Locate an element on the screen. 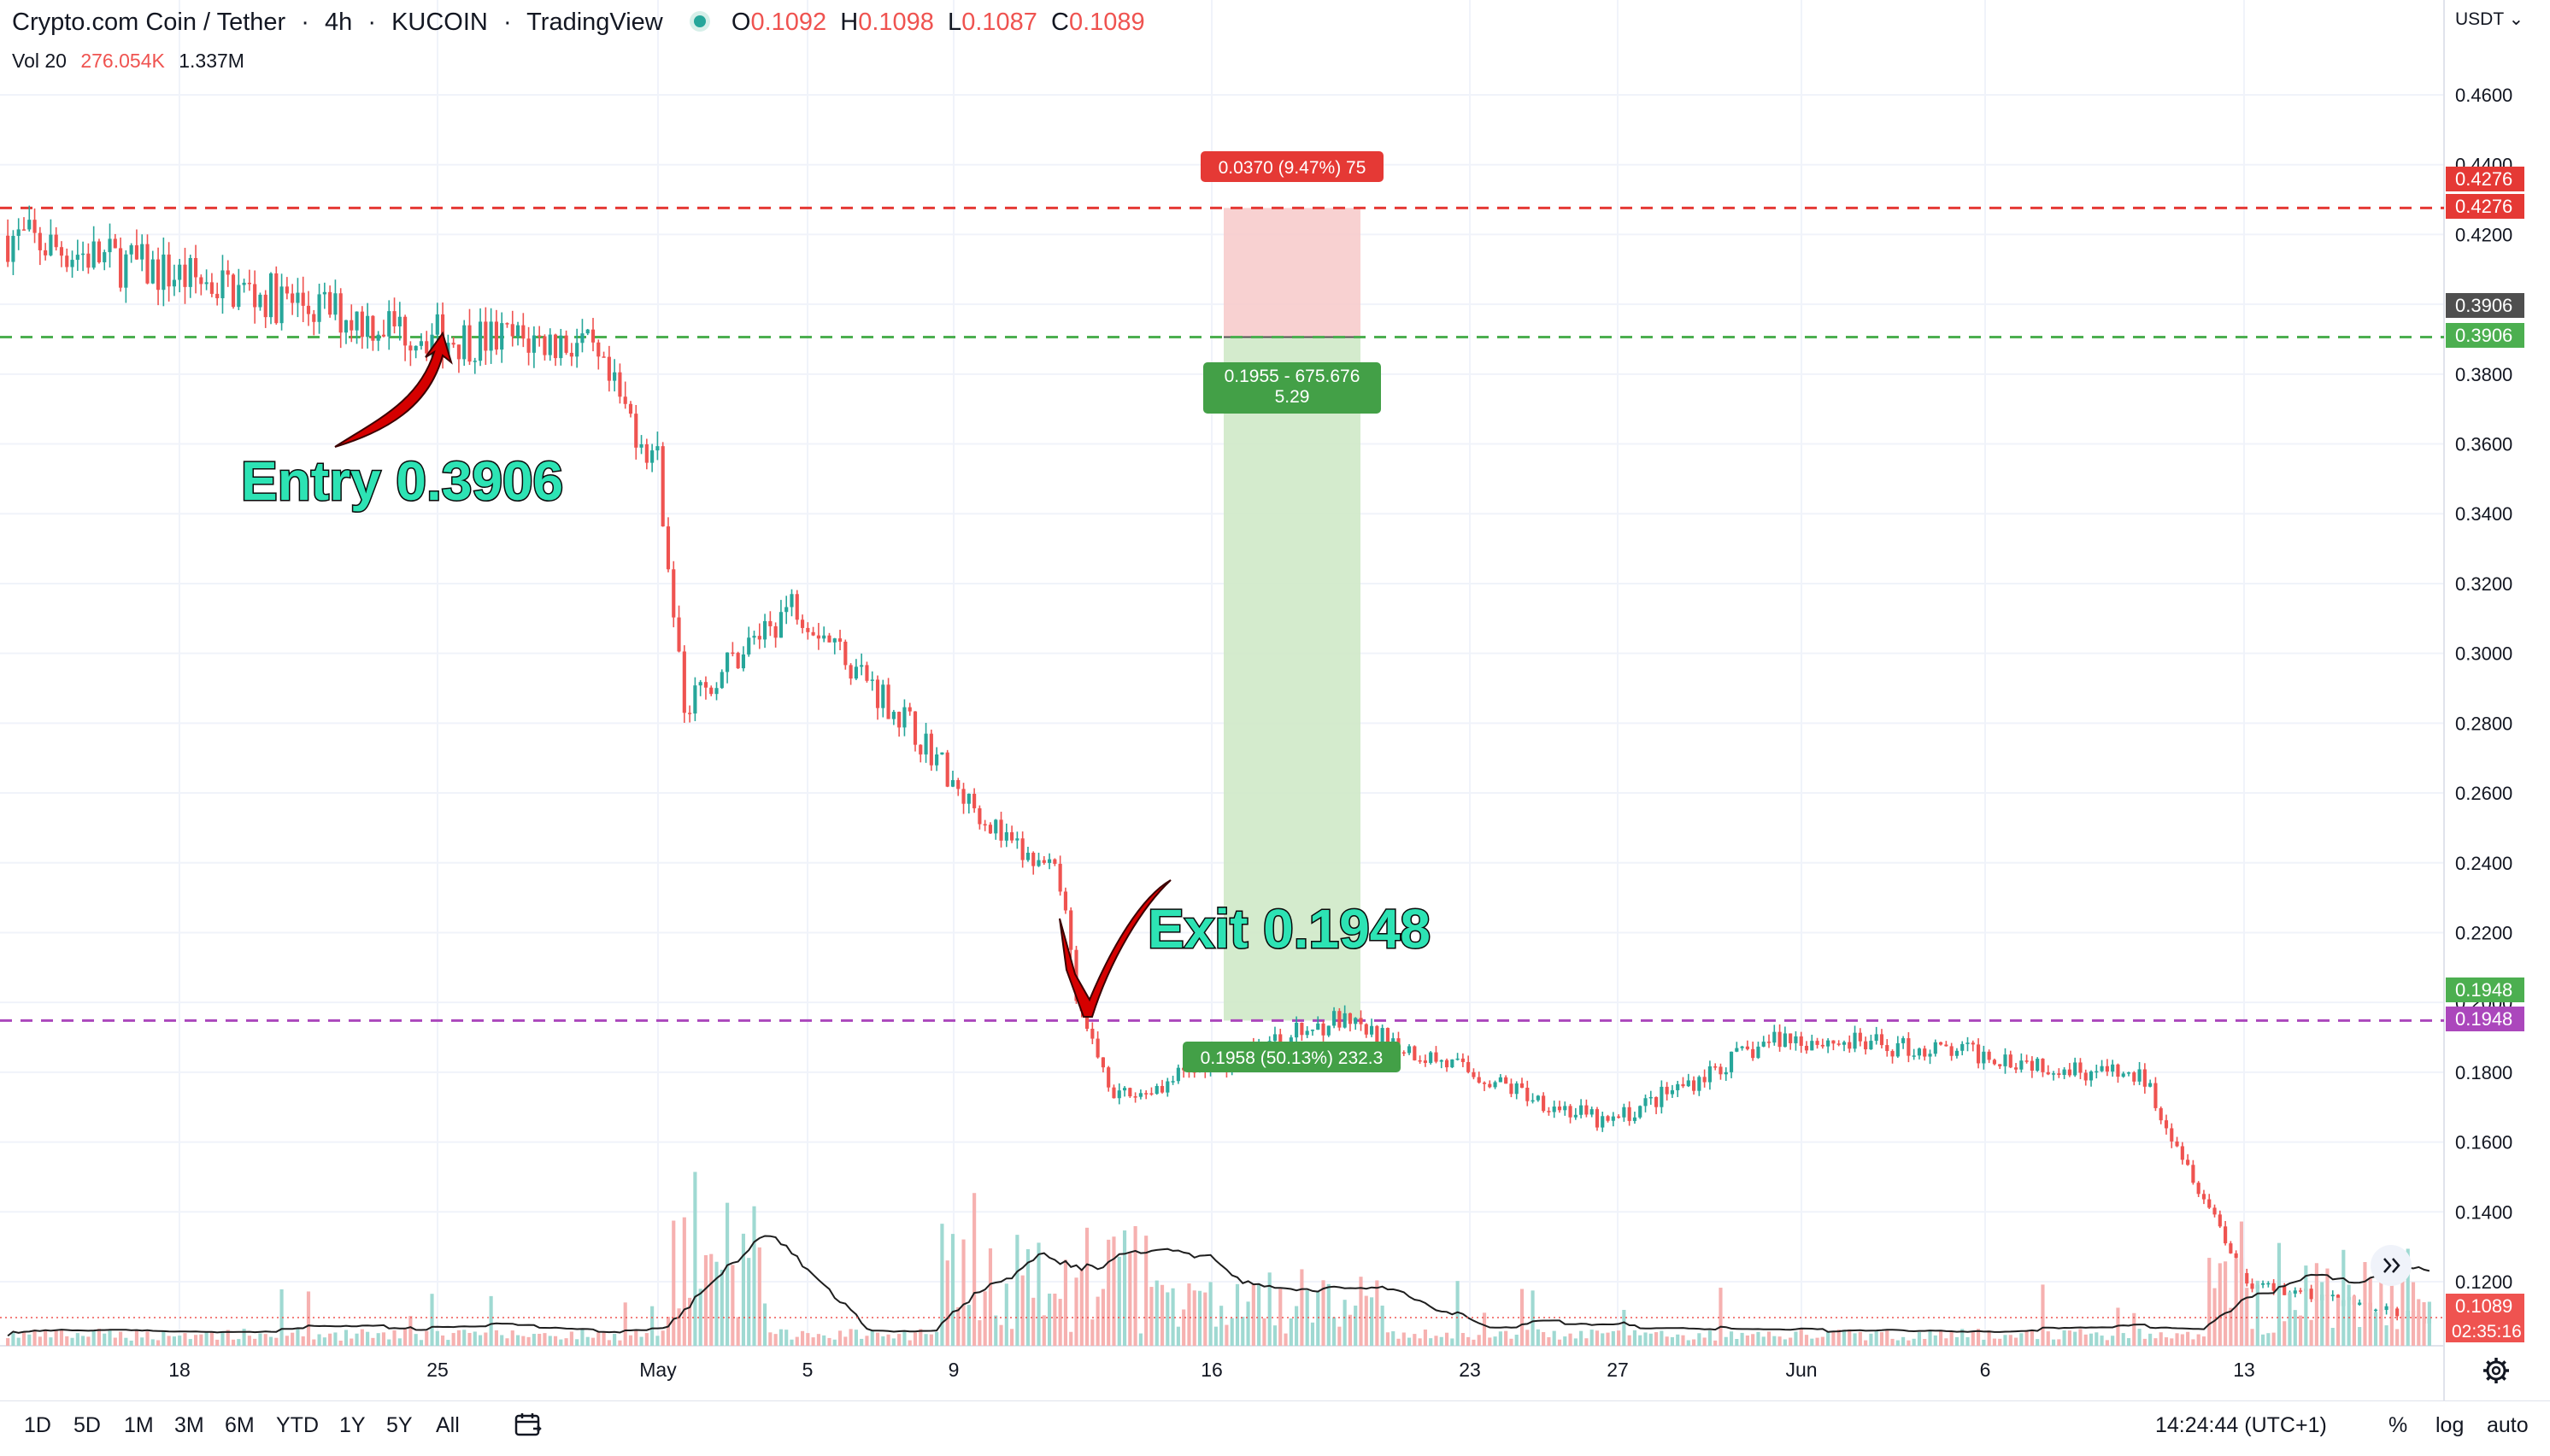 This screenshot has height=1456, width=2550. interval-label: 4h is located at coordinates (339, 22).